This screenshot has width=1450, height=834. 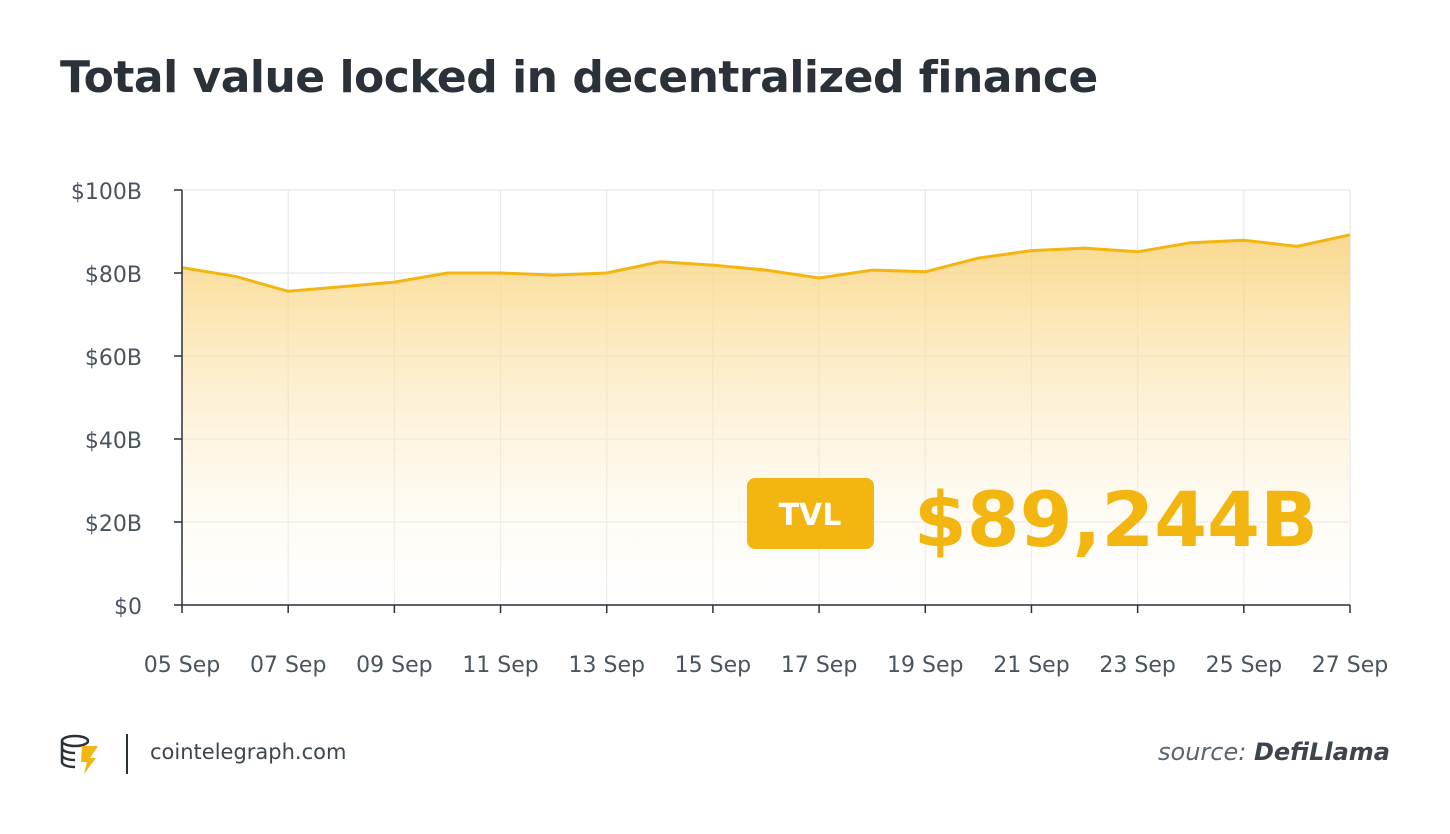 What do you see at coordinates (819, 665) in the screenshot?
I see `x-tick-label: 17 Sep` at bounding box center [819, 665].